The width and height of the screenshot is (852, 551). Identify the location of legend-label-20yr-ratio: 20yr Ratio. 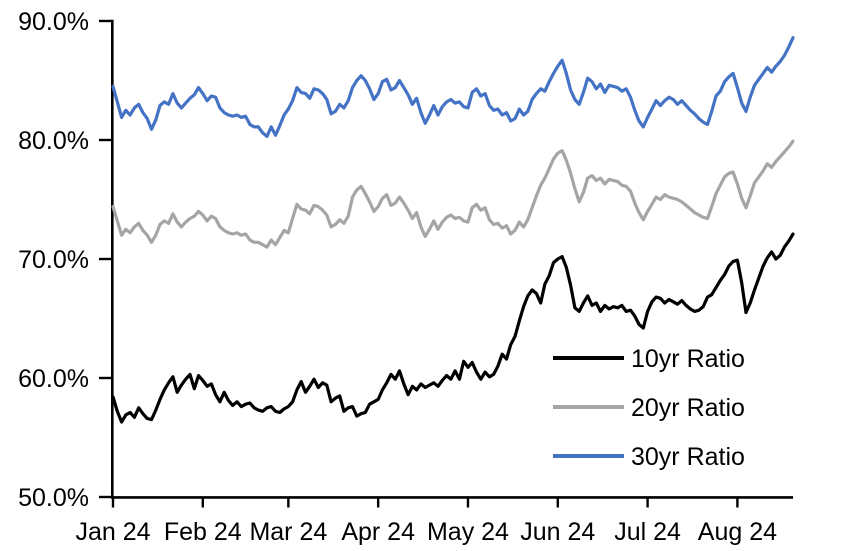
(688, 408).